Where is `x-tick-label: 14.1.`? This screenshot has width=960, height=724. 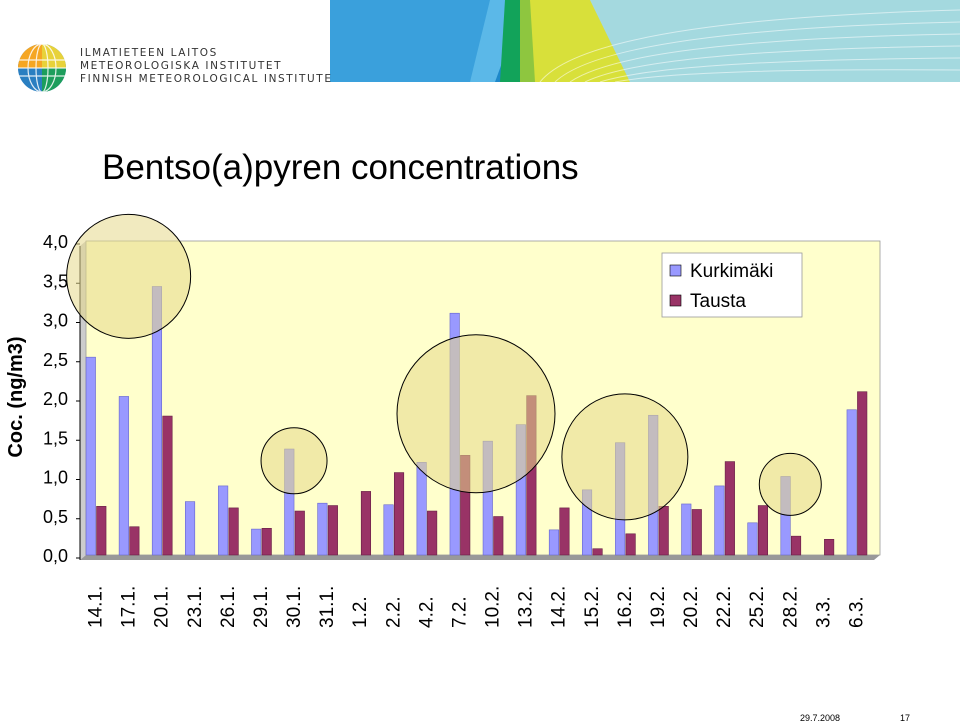
x-tick-label: 14.1. is located at coordinates (96, 607).